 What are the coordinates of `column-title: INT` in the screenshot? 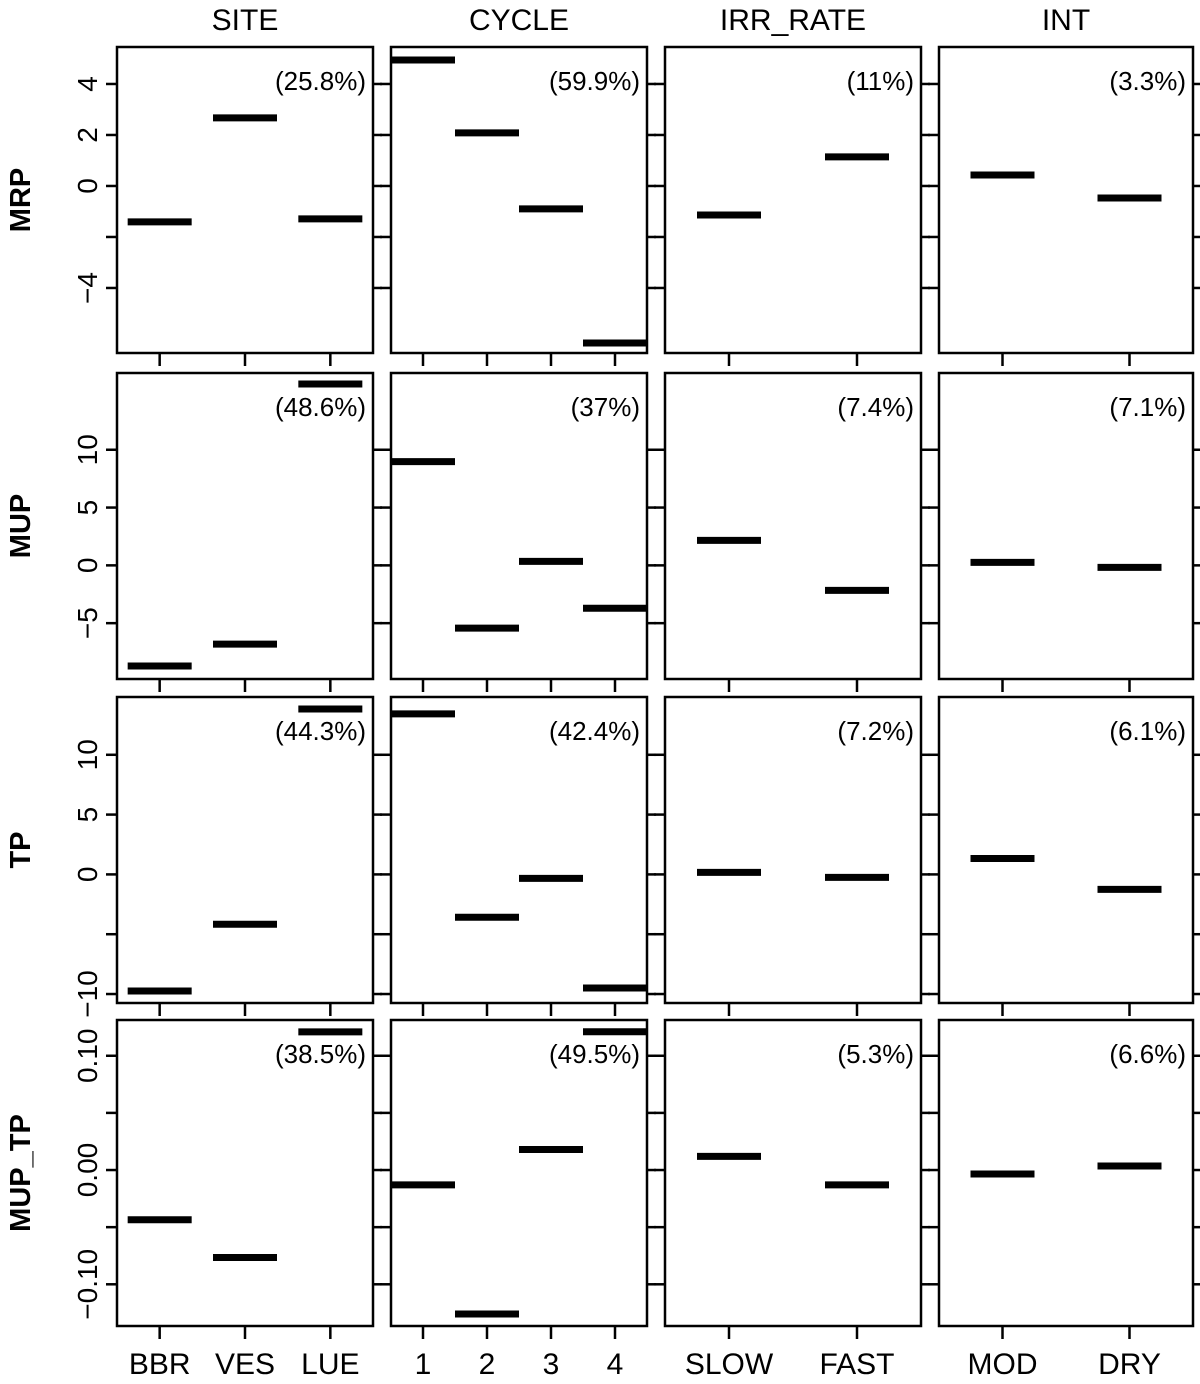 It's located at (1066, 20).